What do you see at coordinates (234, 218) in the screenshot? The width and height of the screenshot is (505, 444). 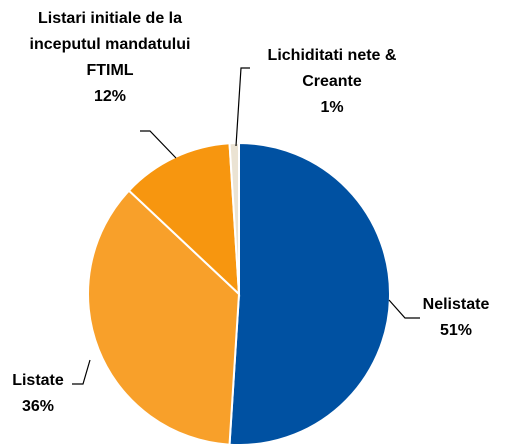 I see `pie-slice` at bounding box center [234, 218].